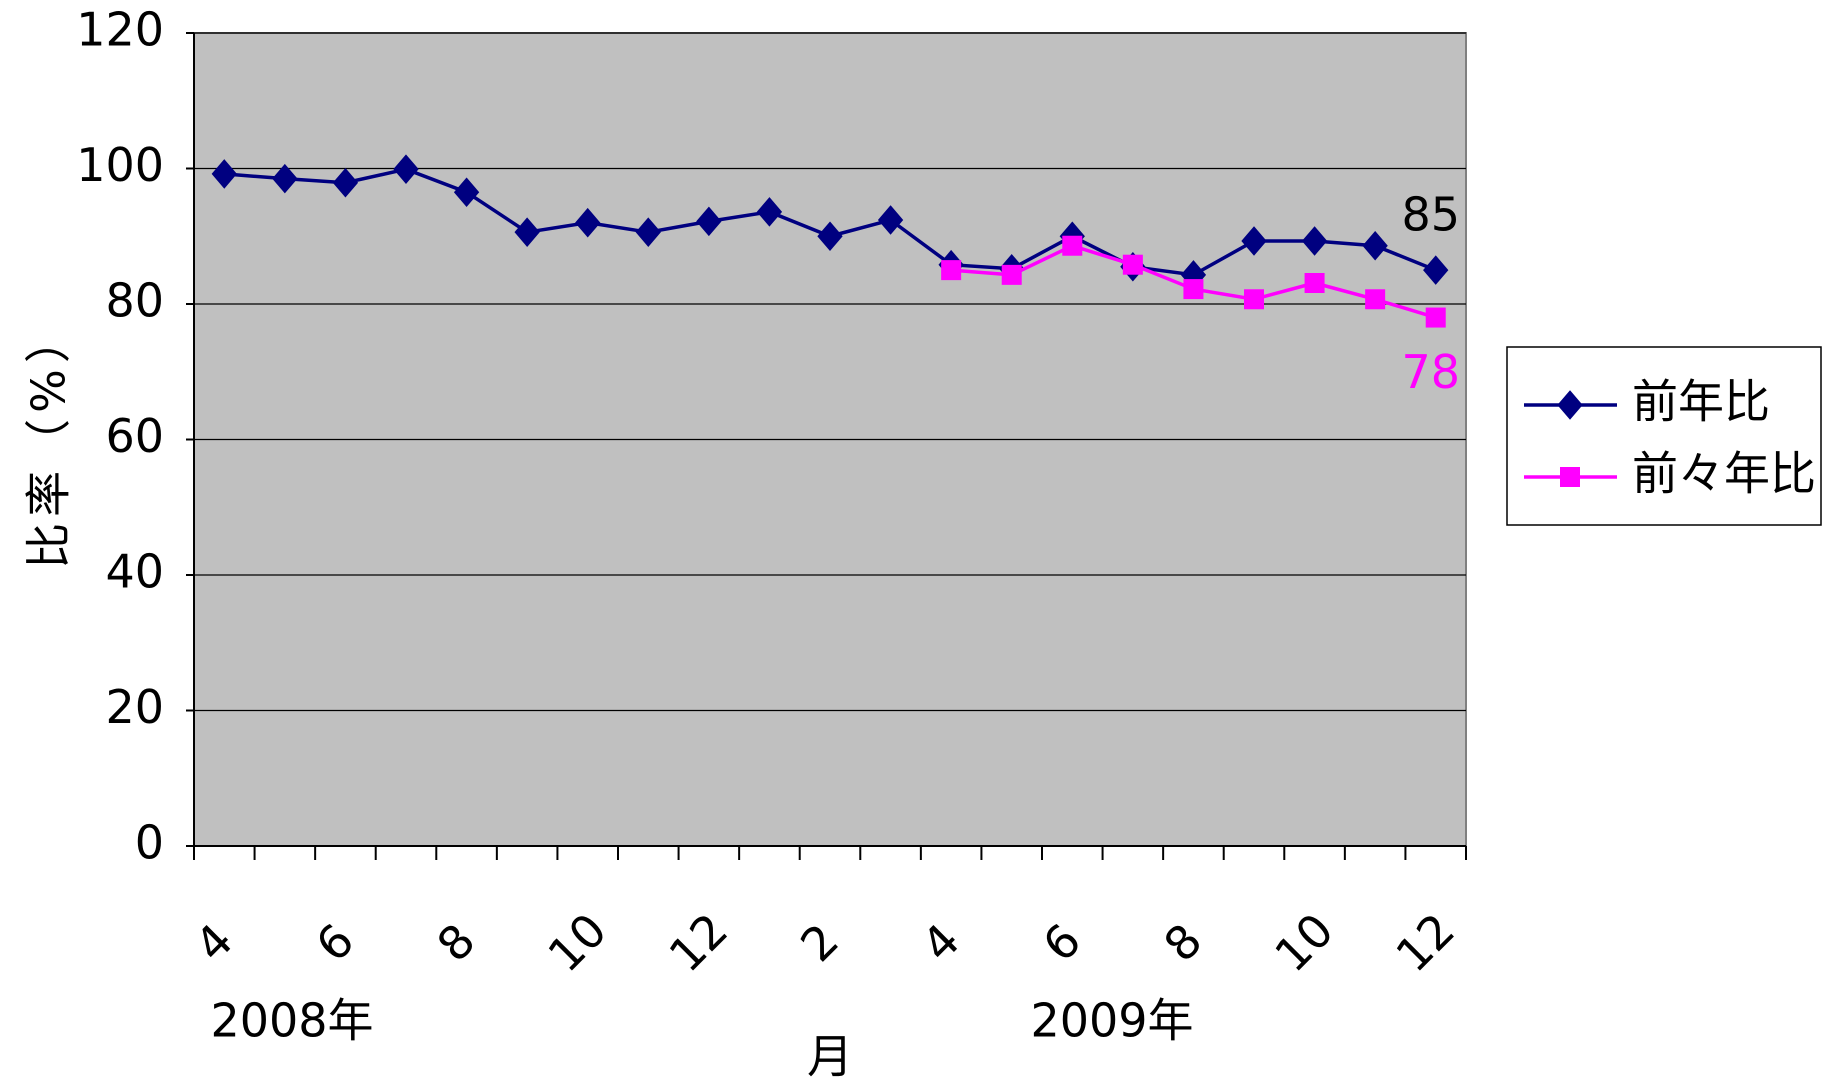  I want to click on y-tick-label: 0, so click(149, 843).